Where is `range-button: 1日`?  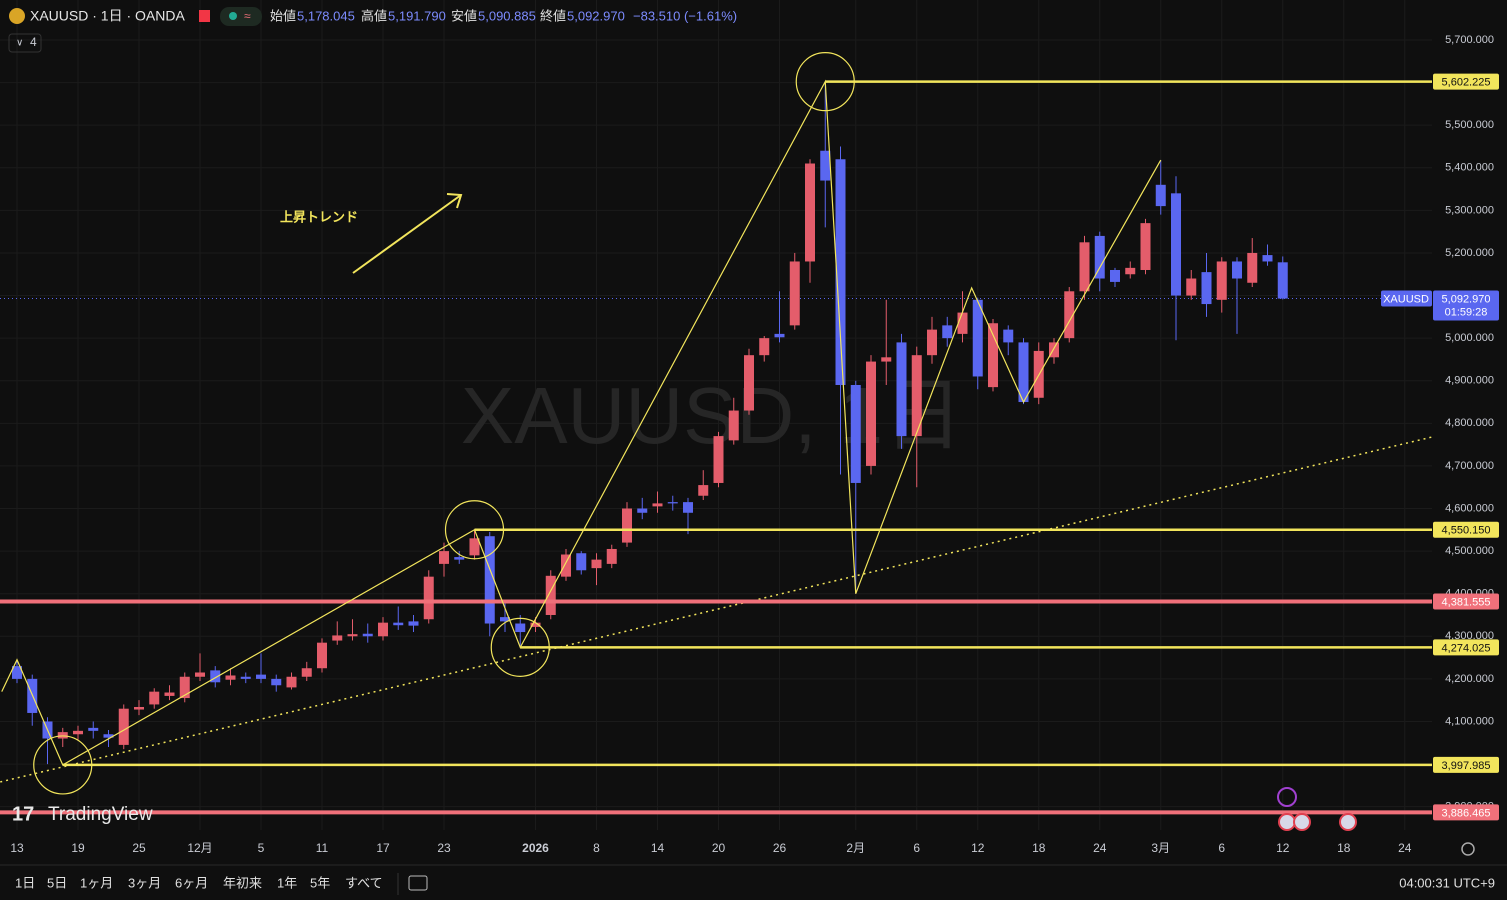 range-button: 1日 is located at coordinates (25, 882).